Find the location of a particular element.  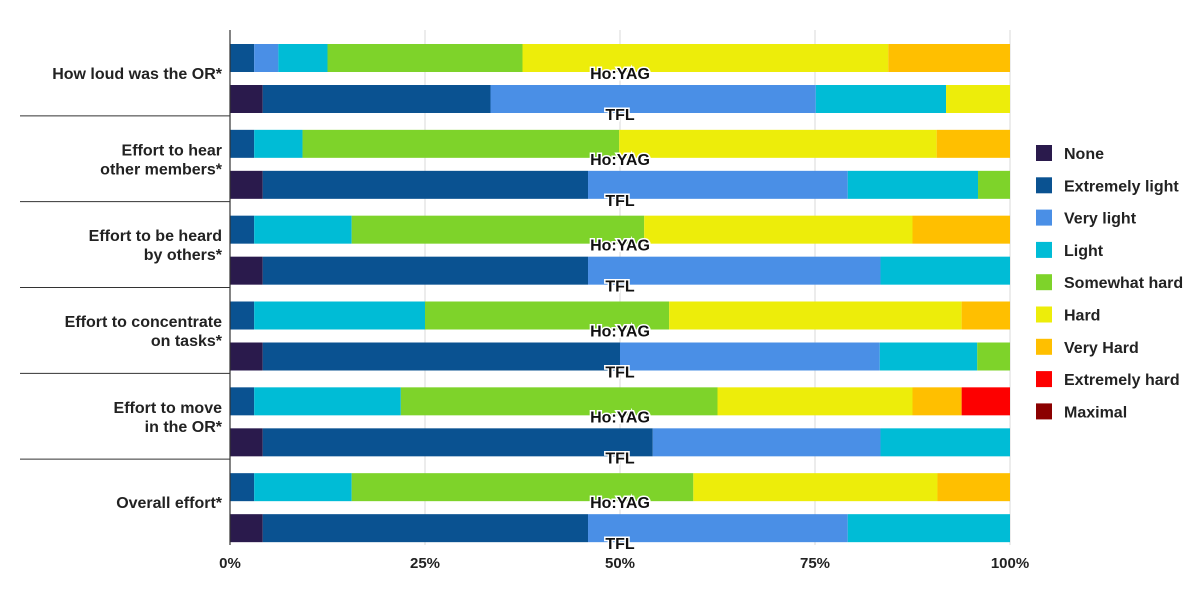

legend-label: None is located at coordinates (1084, 154).